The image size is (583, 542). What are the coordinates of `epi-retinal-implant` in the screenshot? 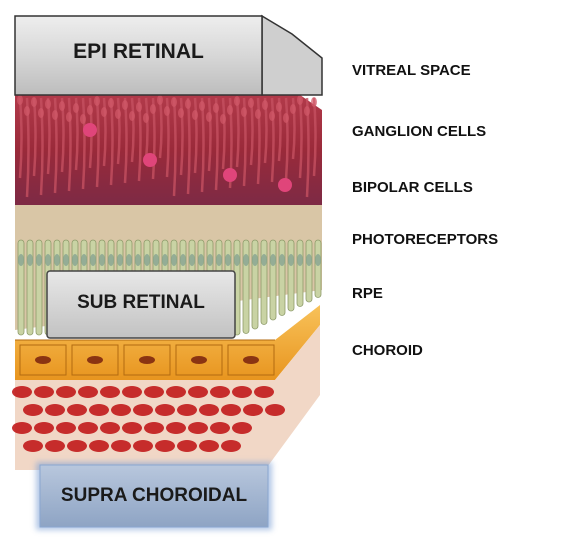 It's located at (168, 55).